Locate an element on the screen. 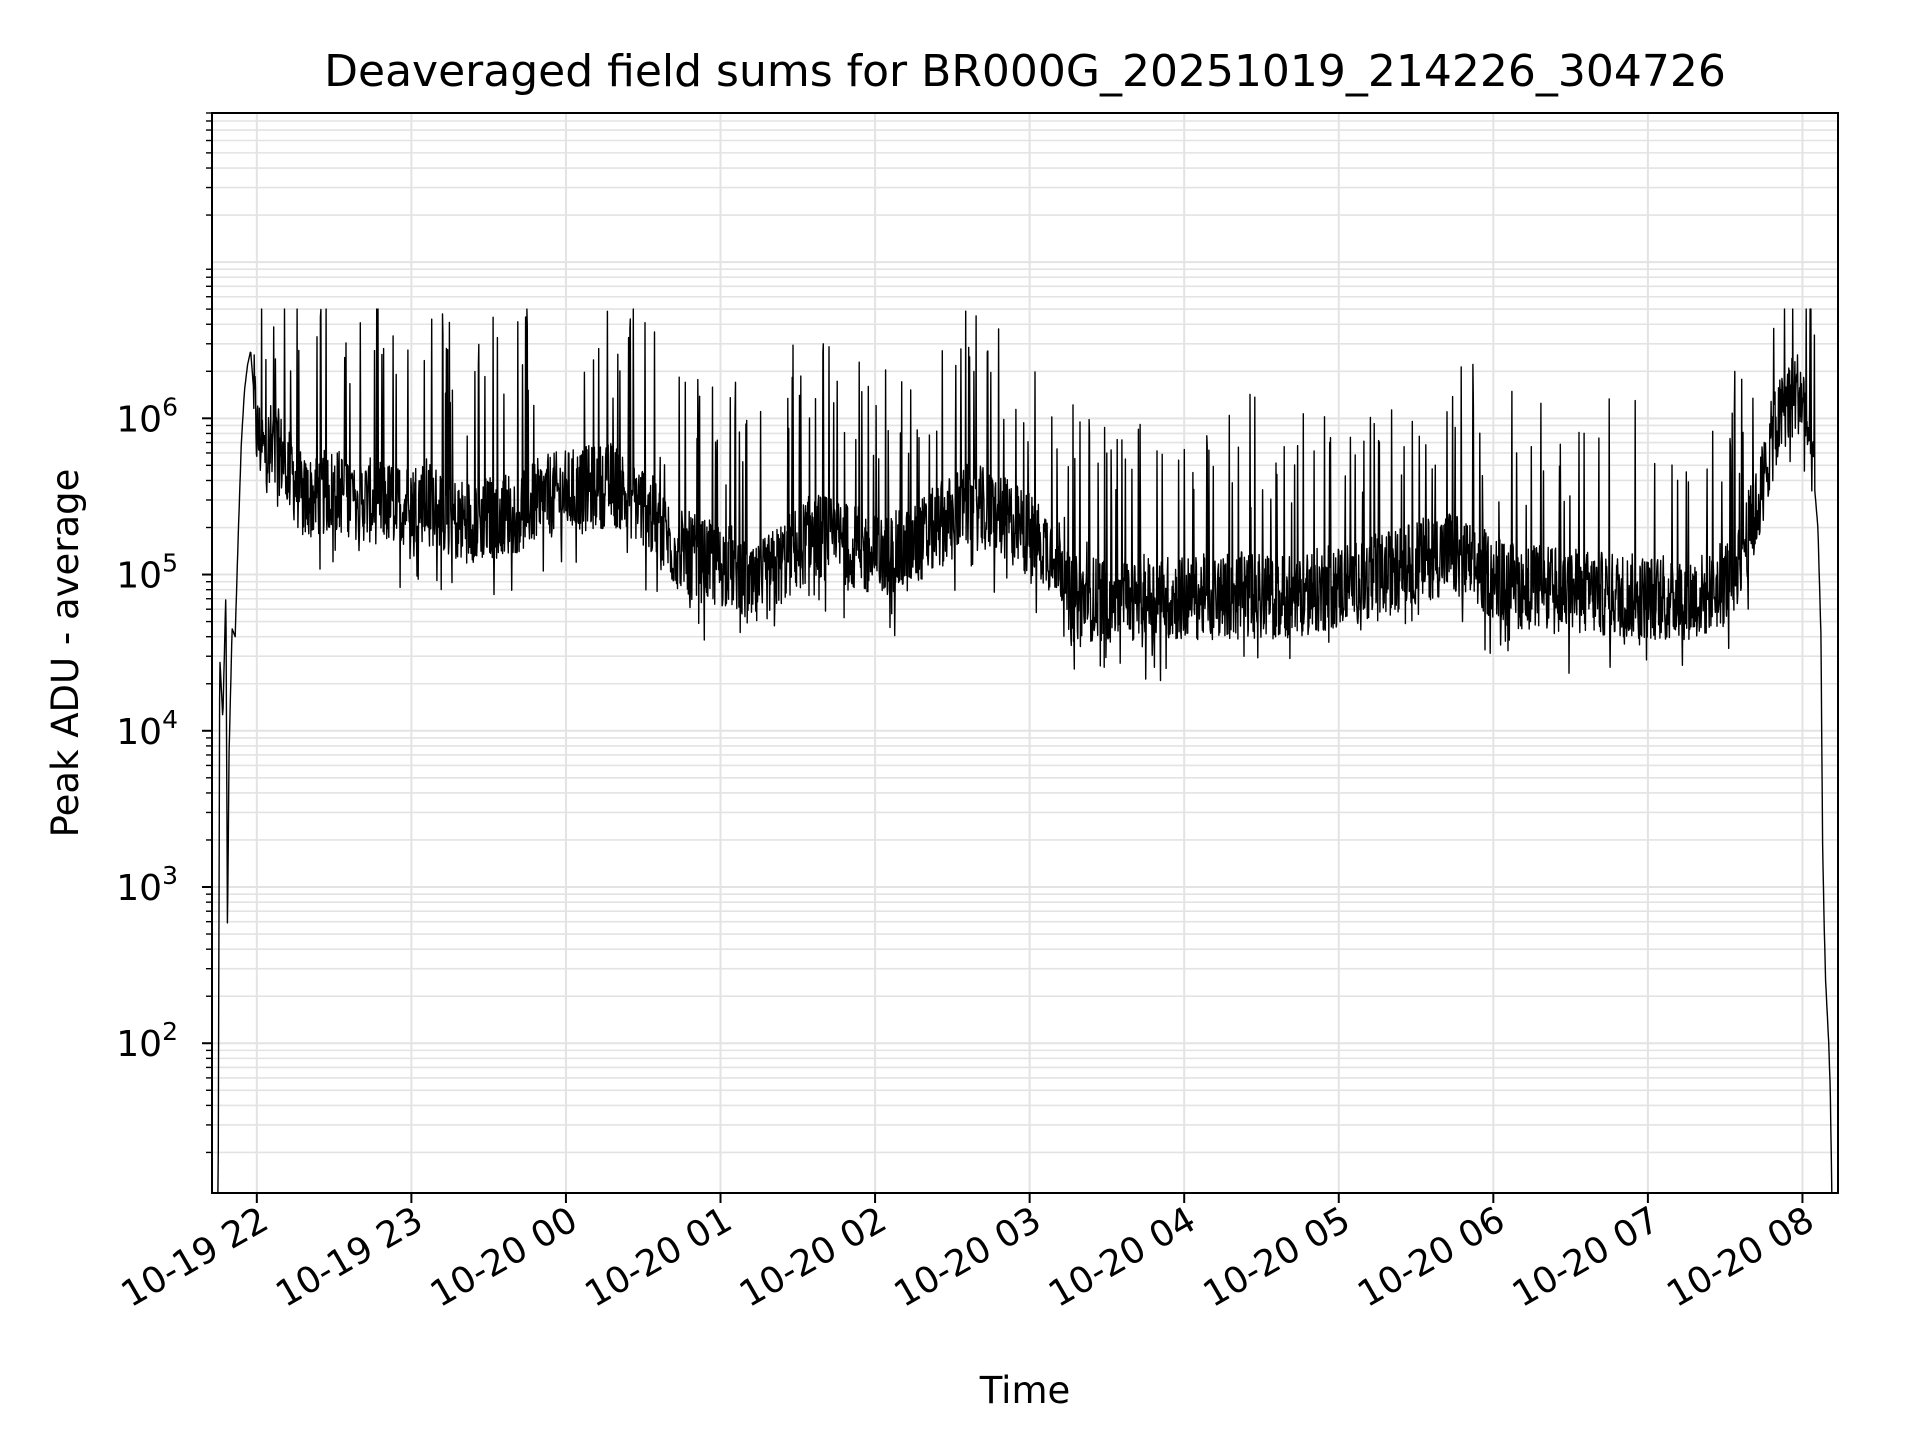 The height and width of the screenshot is (1440, 1920). y-tick-label: 10⁵ is located at coordinates (147, 573).